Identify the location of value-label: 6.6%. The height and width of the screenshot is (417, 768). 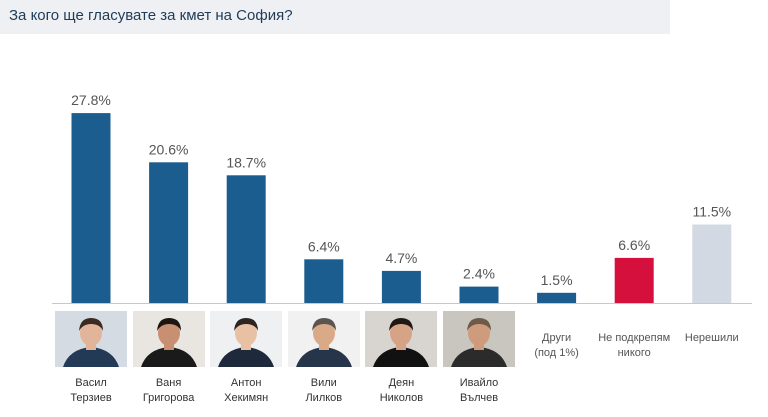
(634, 245).